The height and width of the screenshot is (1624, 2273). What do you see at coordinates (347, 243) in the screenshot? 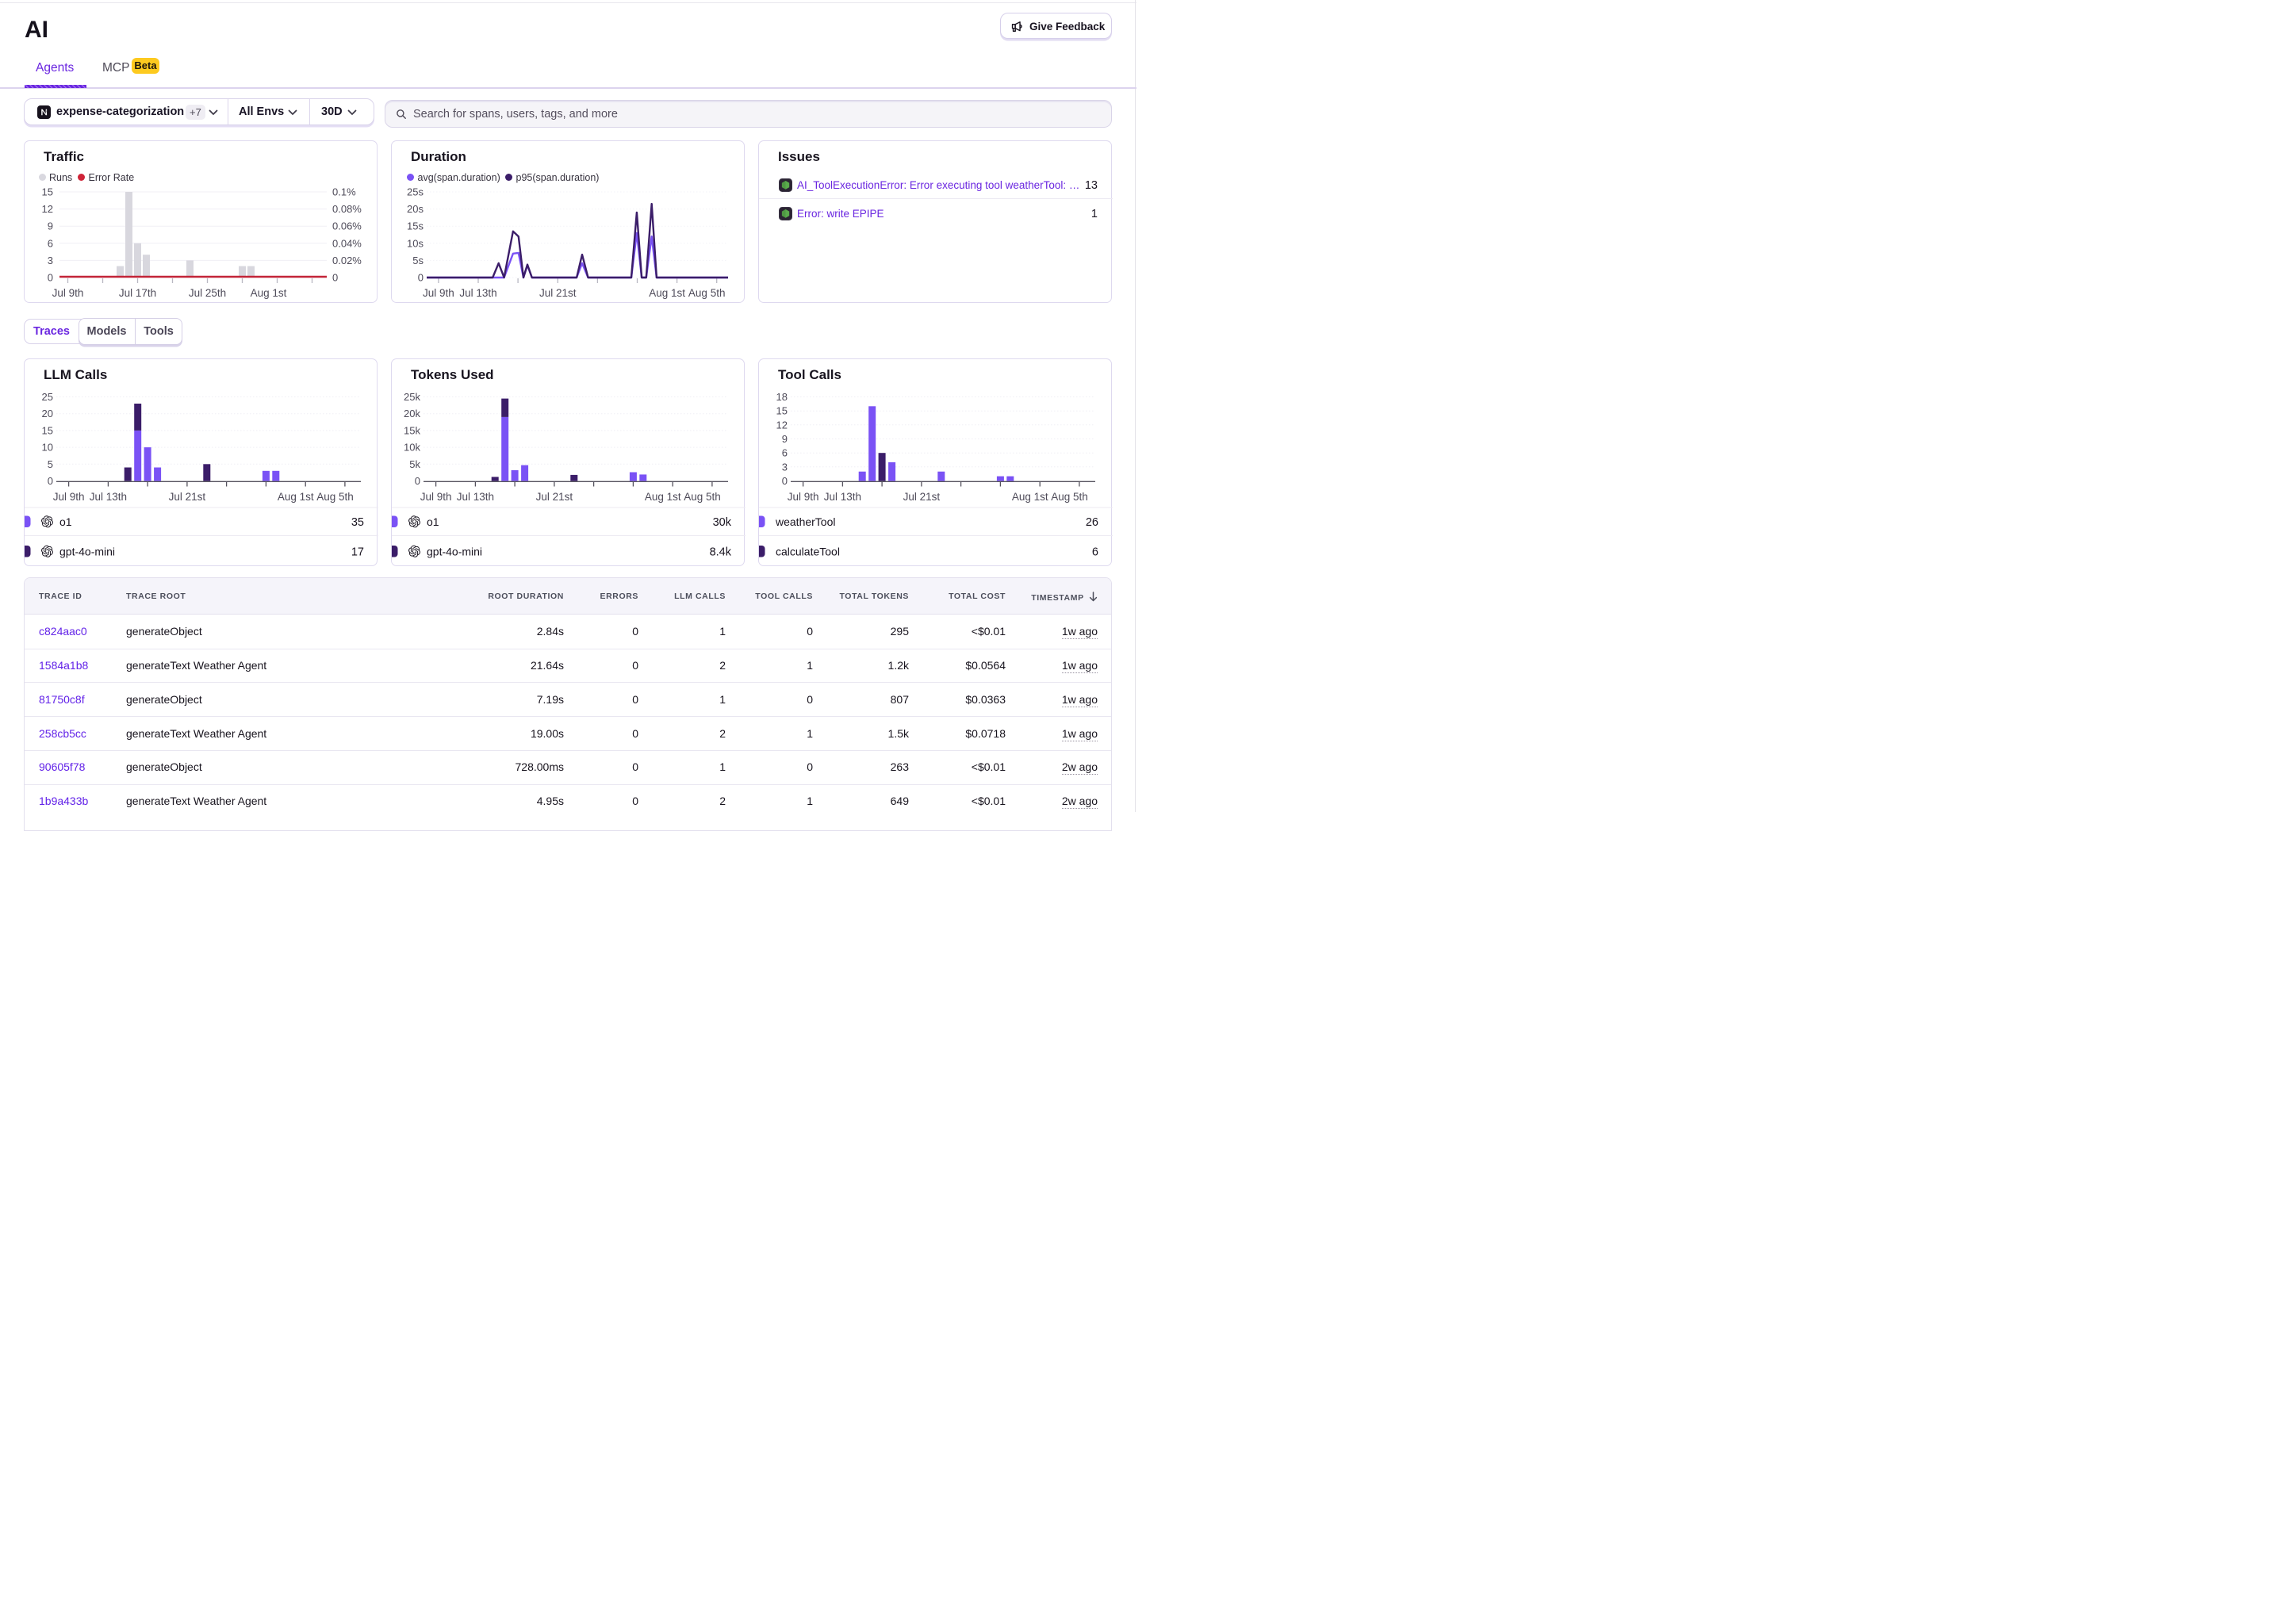
I see `svg-text: 0.04%` at bounding box center [347, 243].